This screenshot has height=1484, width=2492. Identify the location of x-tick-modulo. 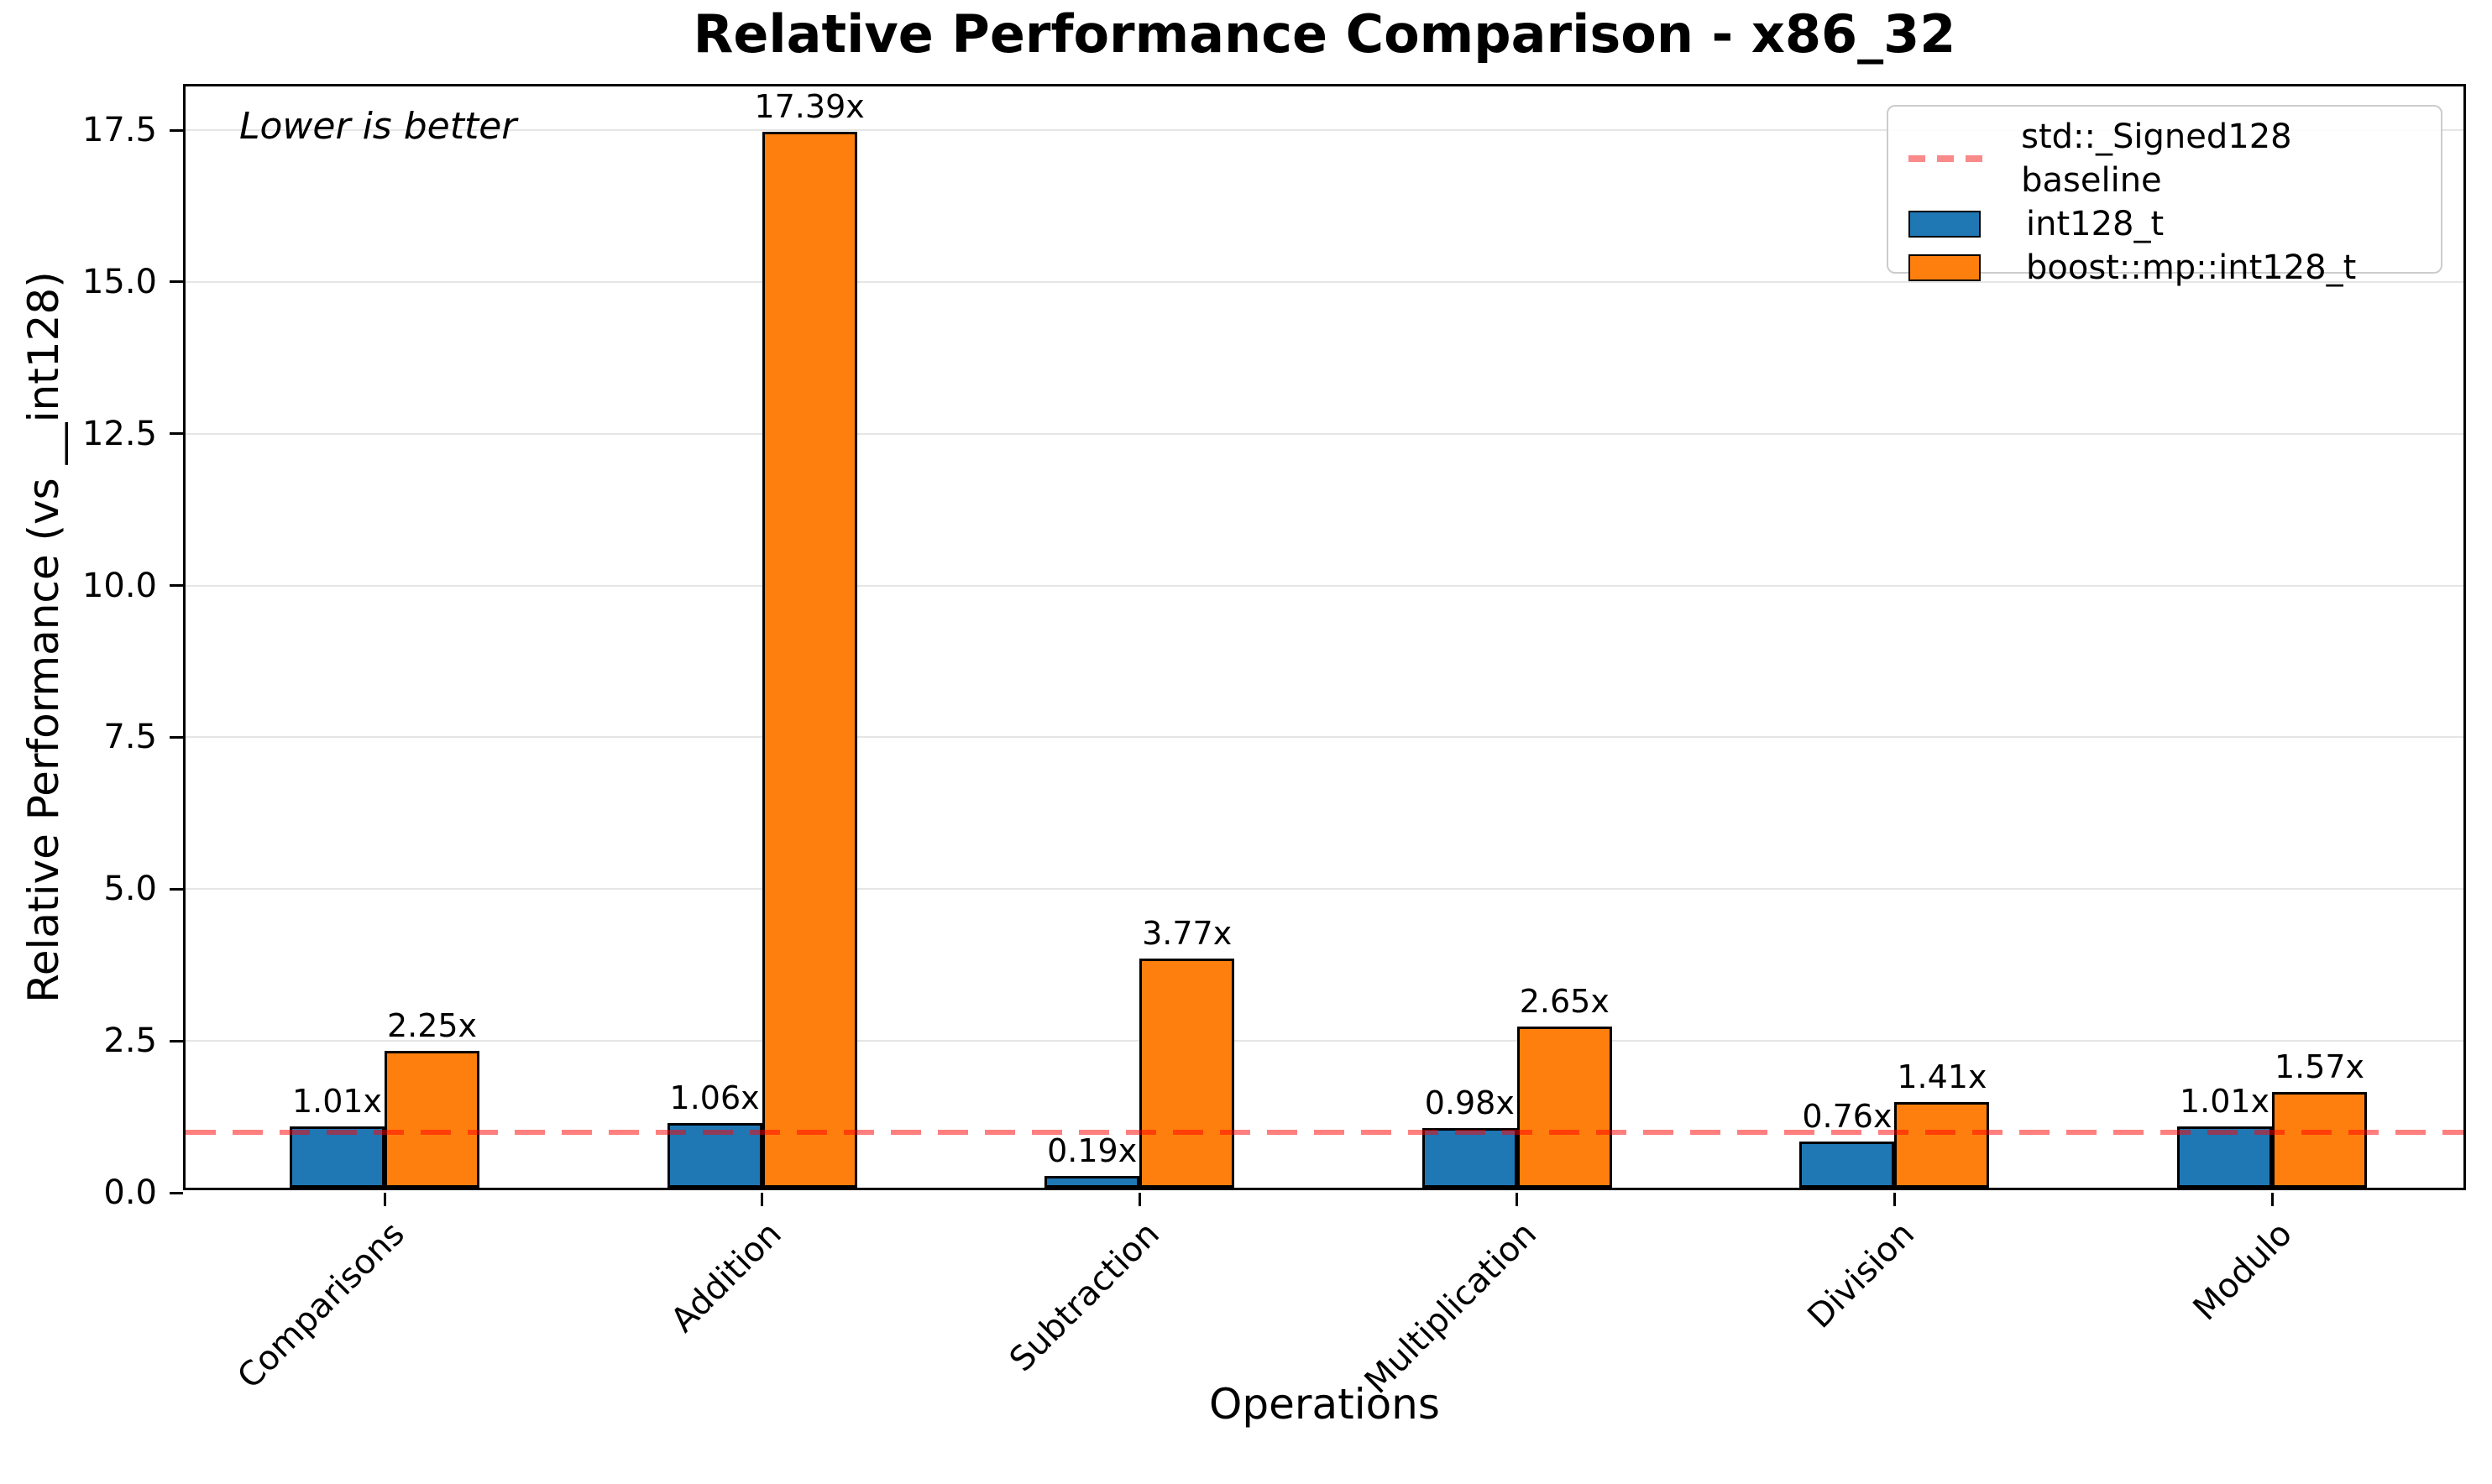
(2272, 1199).